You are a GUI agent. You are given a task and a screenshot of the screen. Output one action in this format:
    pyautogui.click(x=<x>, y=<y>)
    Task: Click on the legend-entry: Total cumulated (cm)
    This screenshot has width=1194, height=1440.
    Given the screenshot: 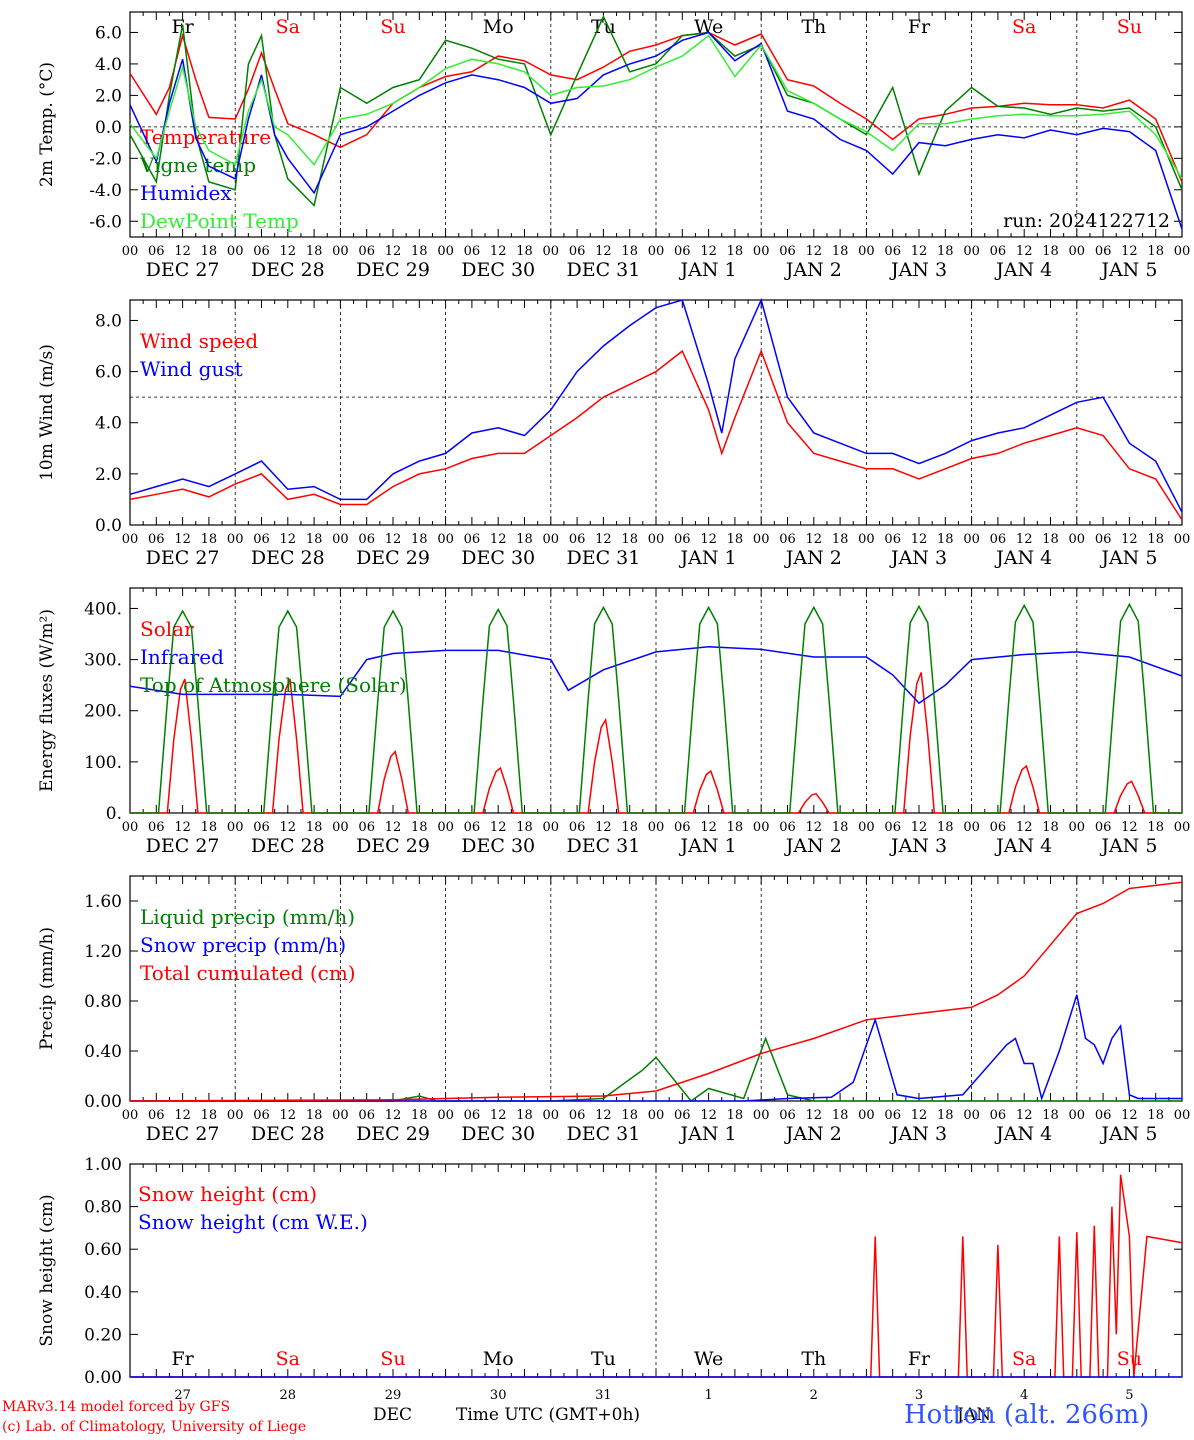 What is the action you would take?
    pyautogui.click(x=248, y=973)
    